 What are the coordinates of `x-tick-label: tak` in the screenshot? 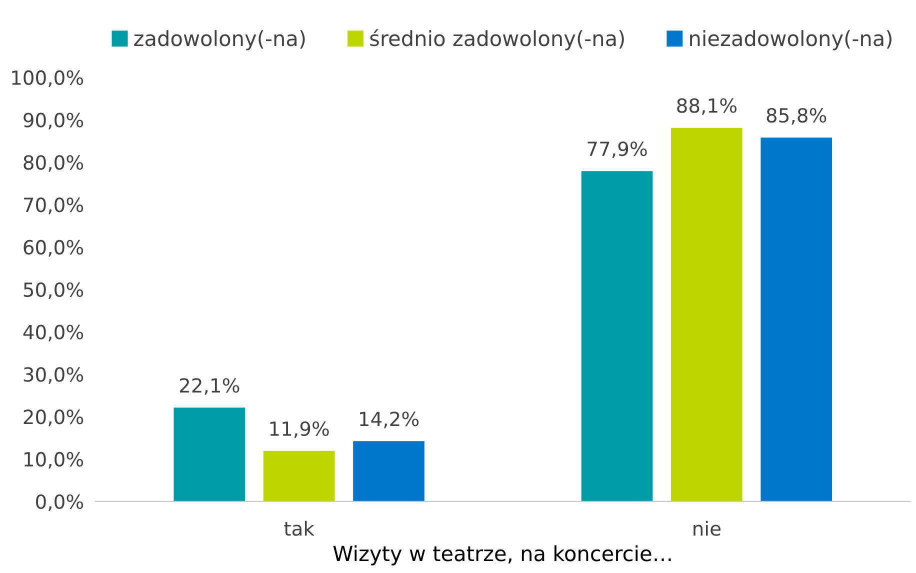 It's located at (299, 528).